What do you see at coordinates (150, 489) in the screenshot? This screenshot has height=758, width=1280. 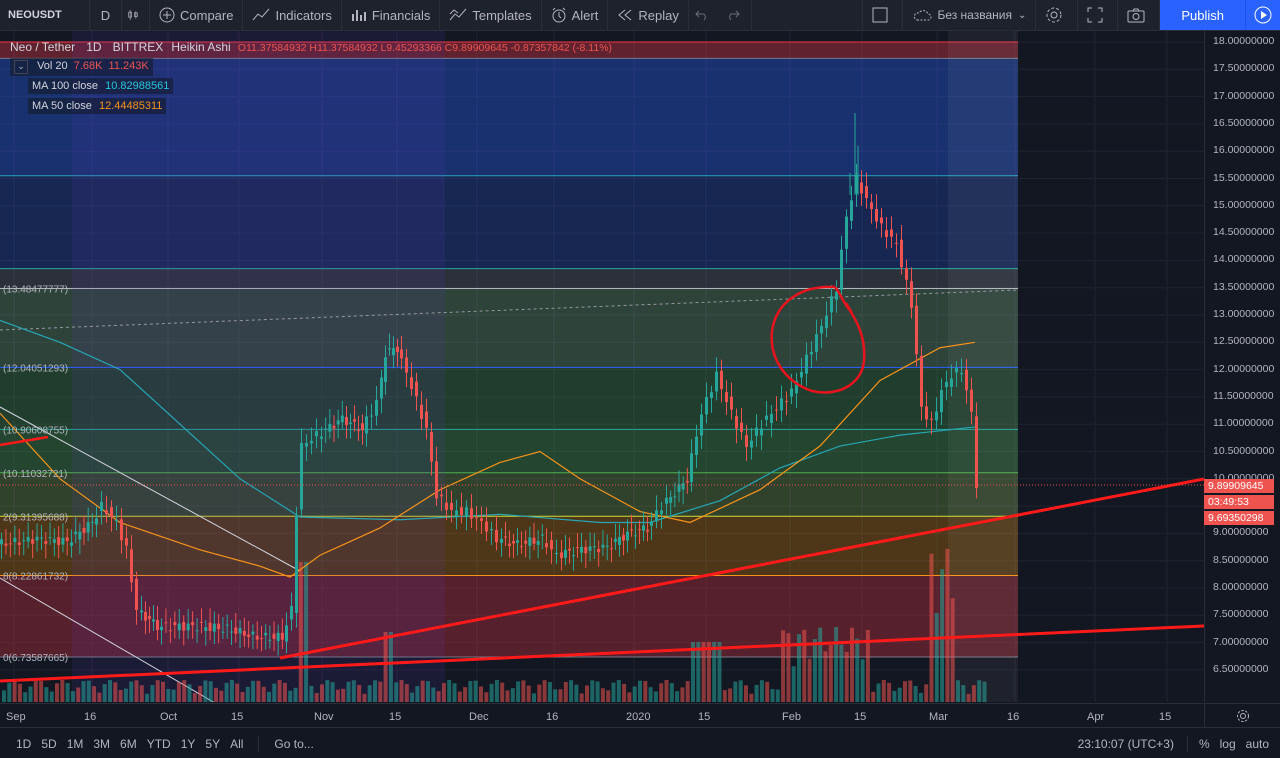 I see `descending-channel-upper` at bounding box center [150, 489].